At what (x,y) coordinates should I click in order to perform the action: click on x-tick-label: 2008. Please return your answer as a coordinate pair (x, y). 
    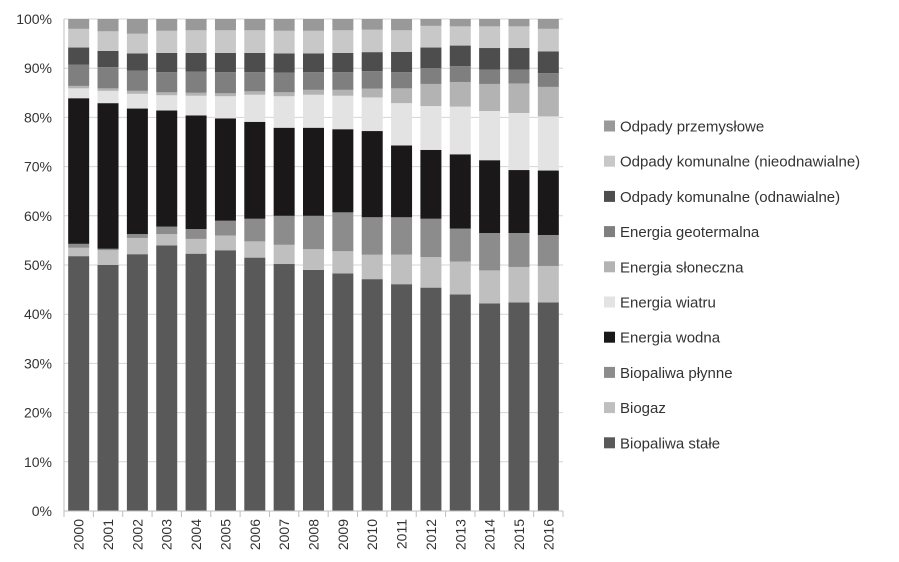
    Looking at the image, I should click on (314, 534).